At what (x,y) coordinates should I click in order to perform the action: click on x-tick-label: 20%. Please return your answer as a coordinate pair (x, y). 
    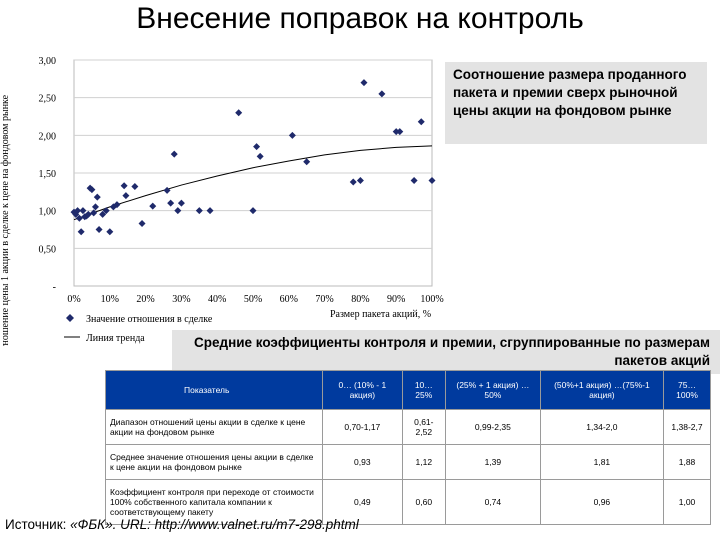
    Looking at the image, I should click on (145, 299).